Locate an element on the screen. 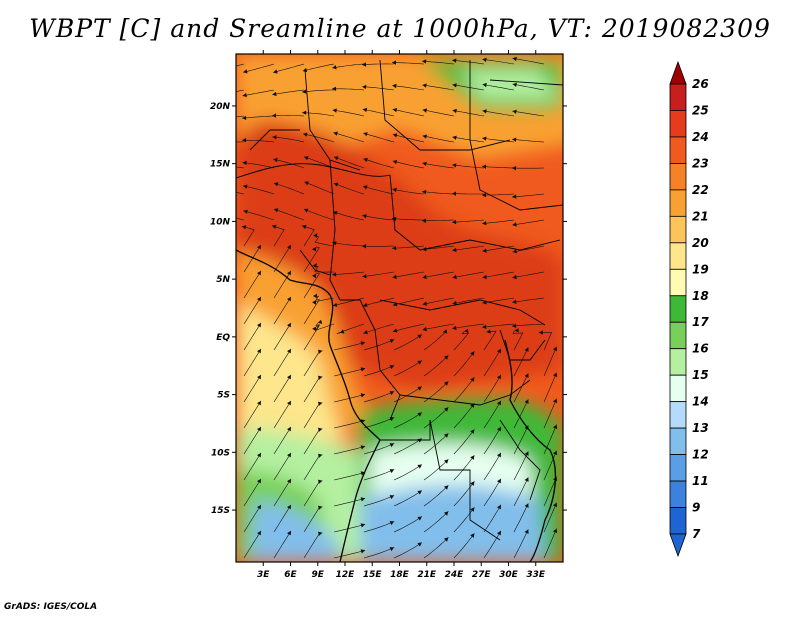 The image size is (800, 618). colorbar-label: 14 is located at coordinates (700, 402).